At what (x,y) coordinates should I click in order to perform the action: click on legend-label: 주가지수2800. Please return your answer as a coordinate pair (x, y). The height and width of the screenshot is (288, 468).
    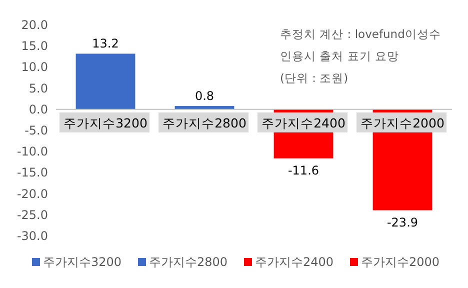
    Looking at the image, I should click on (188, 262).